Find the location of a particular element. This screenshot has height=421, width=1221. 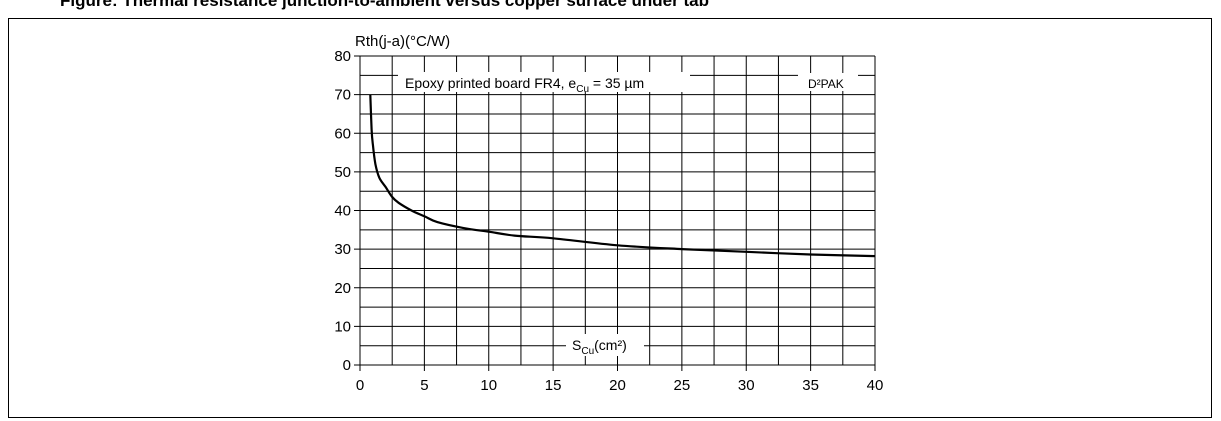

y-tick-label: 80 is located at coordinates (342, 56).